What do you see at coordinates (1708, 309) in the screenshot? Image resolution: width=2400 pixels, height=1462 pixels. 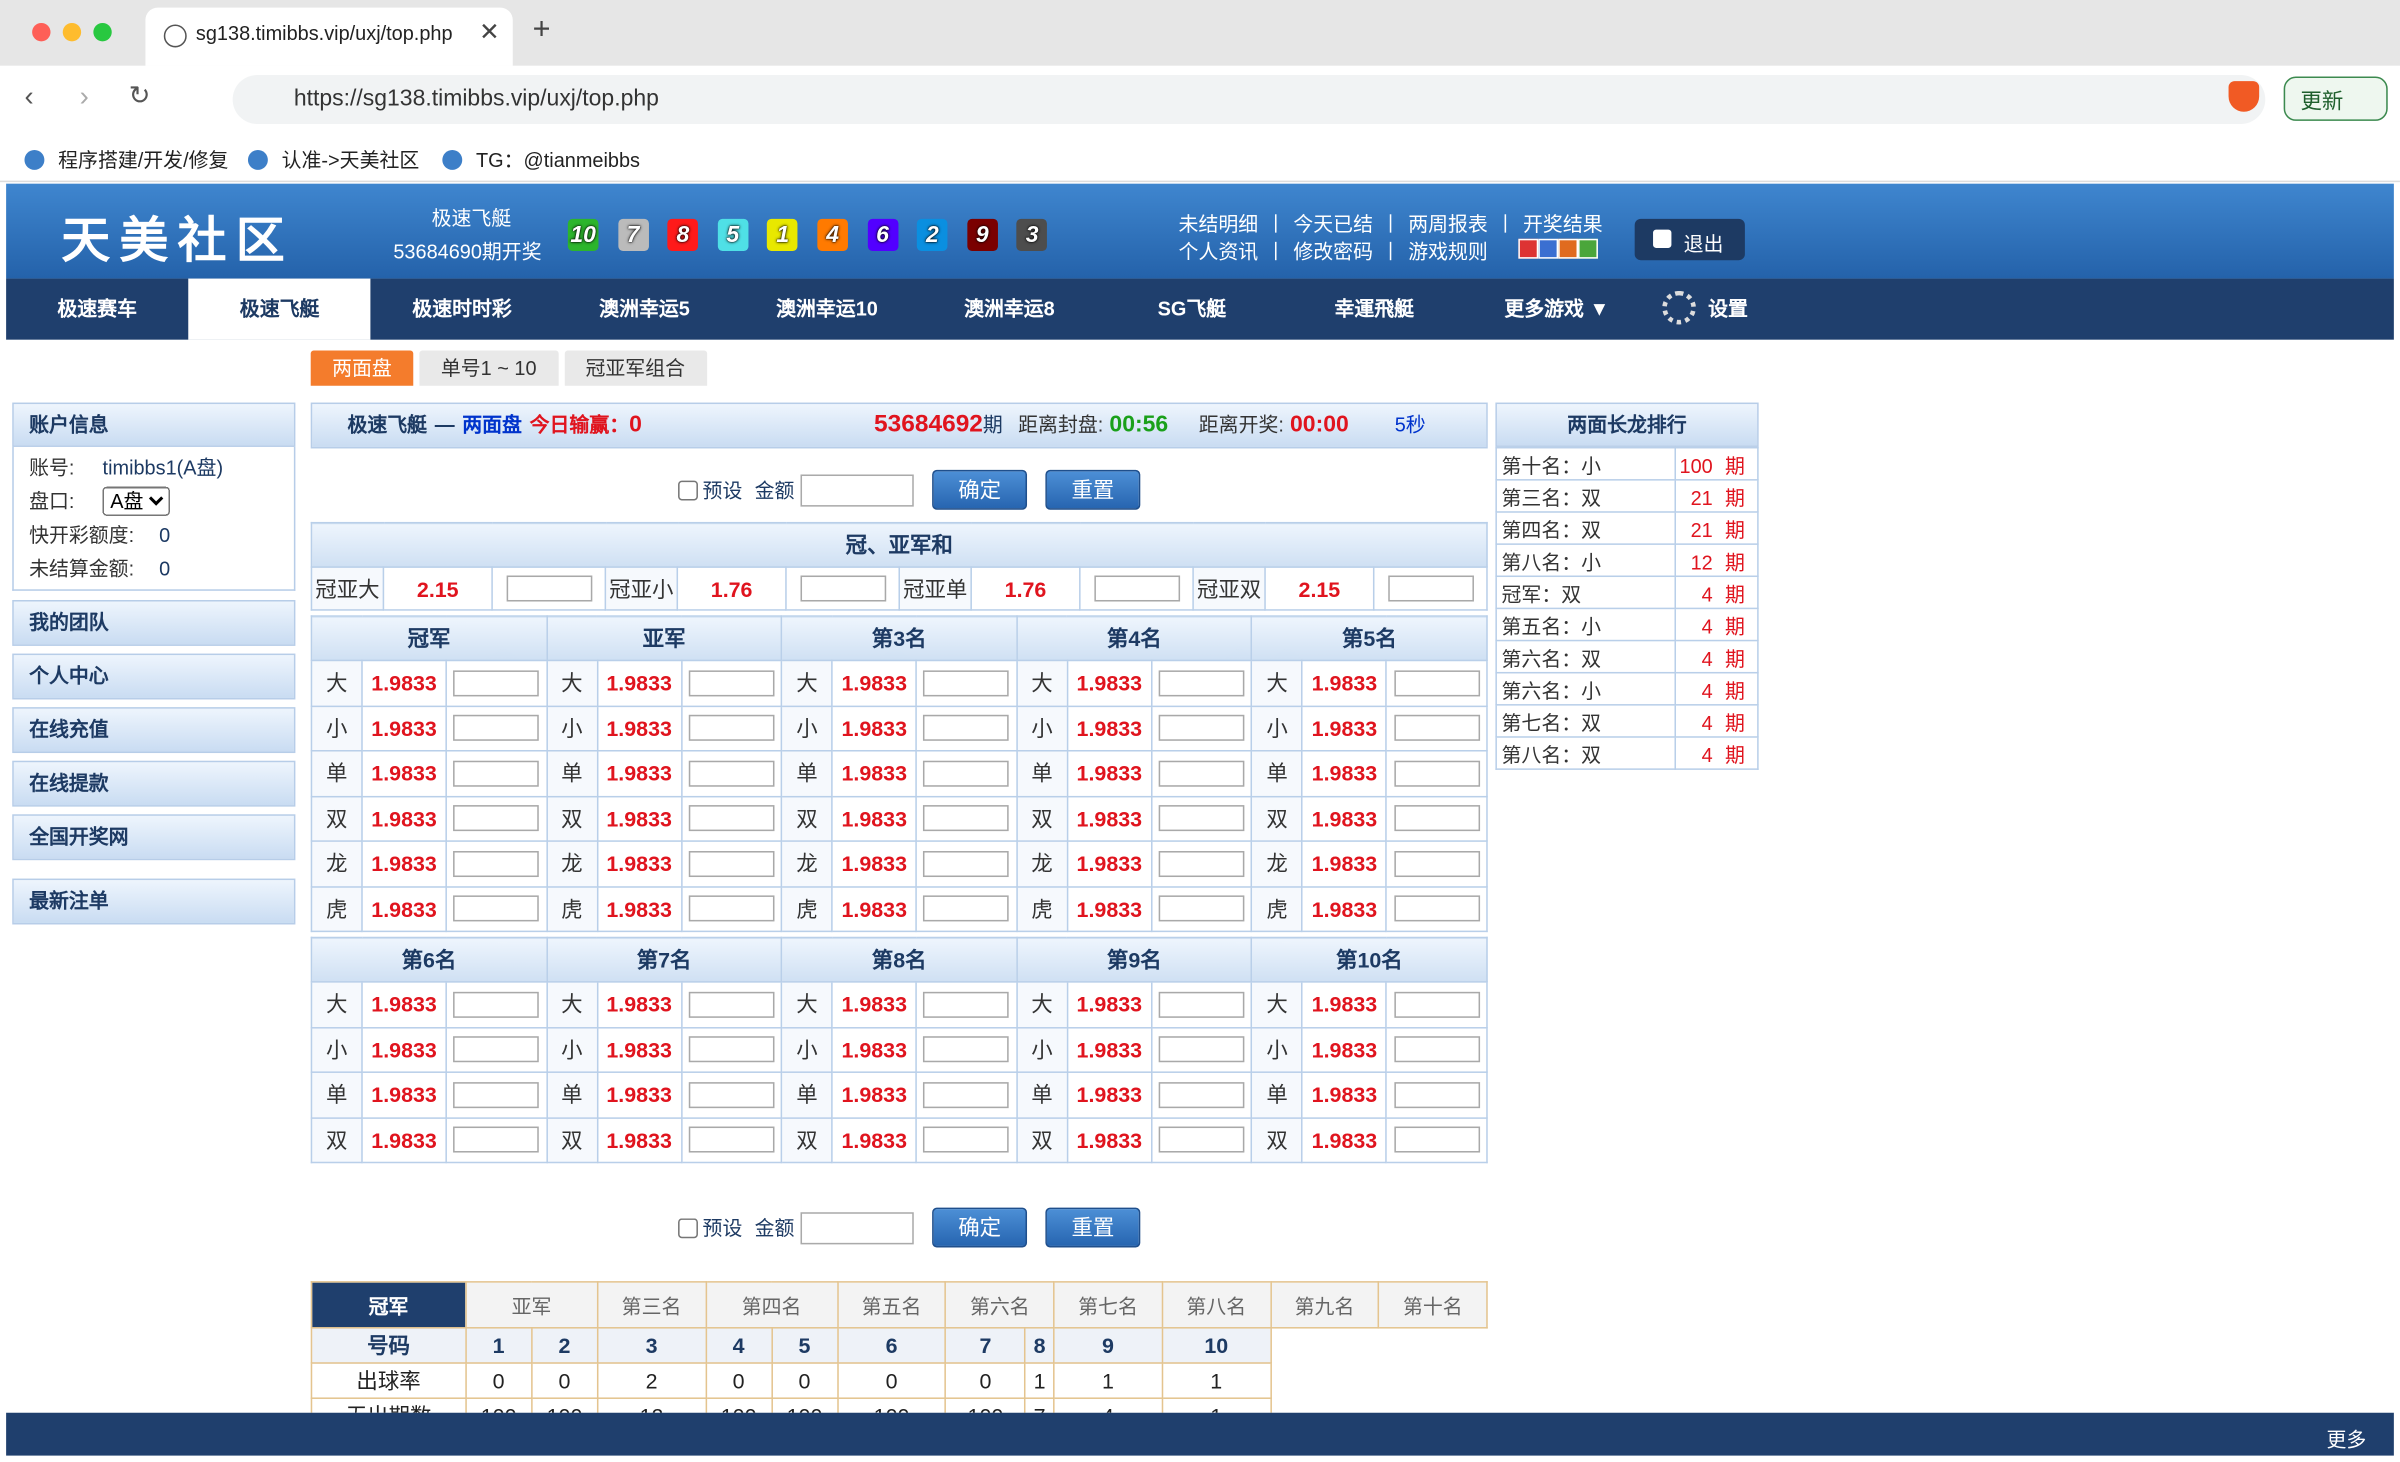 I see `settings: 设置` at bounding box center [1708, 309].